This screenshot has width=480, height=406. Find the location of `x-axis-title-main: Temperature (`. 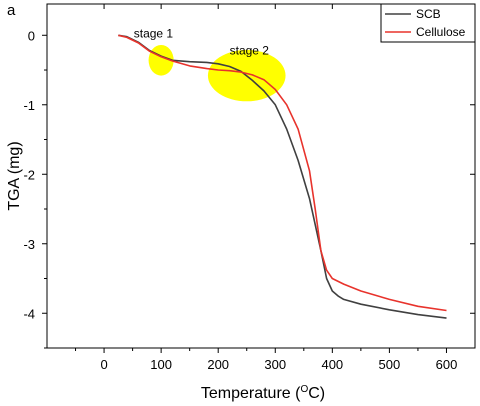

x-axis-title-main: Temperature ( is located at coordinates (251, 393).